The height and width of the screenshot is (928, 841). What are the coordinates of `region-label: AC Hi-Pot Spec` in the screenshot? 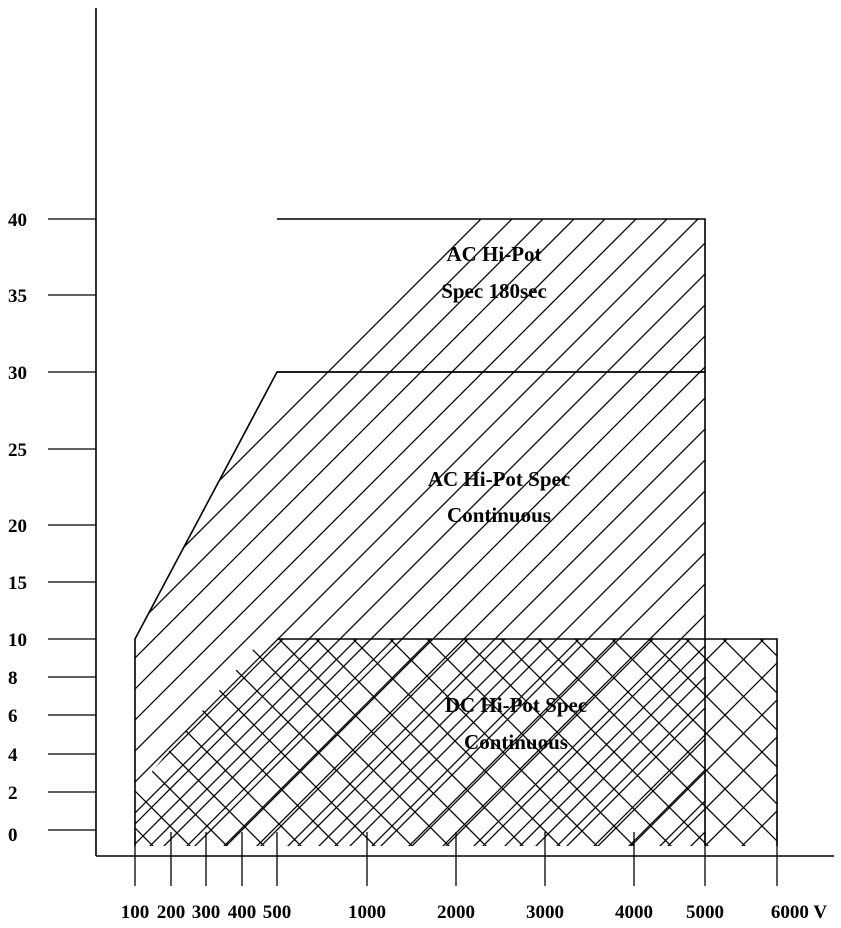 It's located at (499, 479).